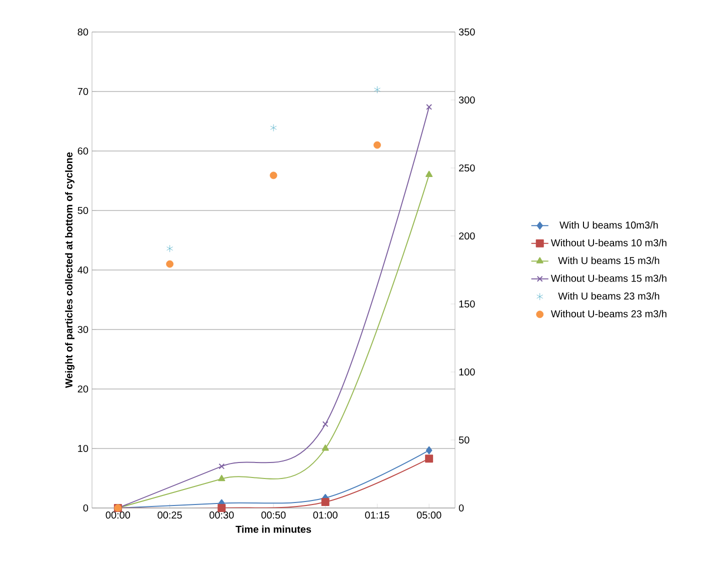  I want to click on legend-label: Without U-beams 10 m3/h, so click(608, 242).